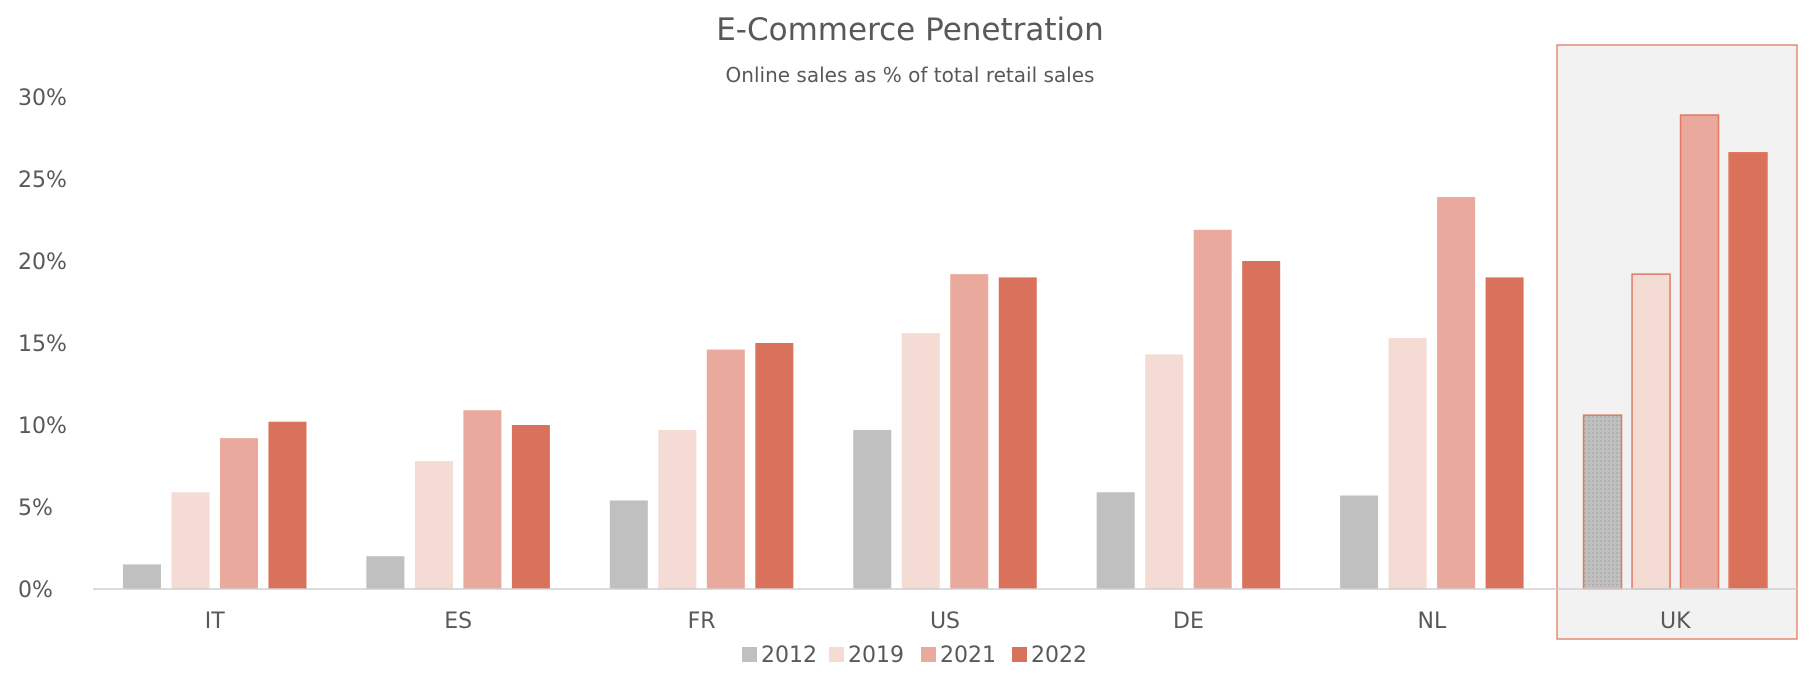 The image size is (1820, 674). Describe the element at coordinates (433, 525) in the screenshot. I see `bar-es-2019` at that location.